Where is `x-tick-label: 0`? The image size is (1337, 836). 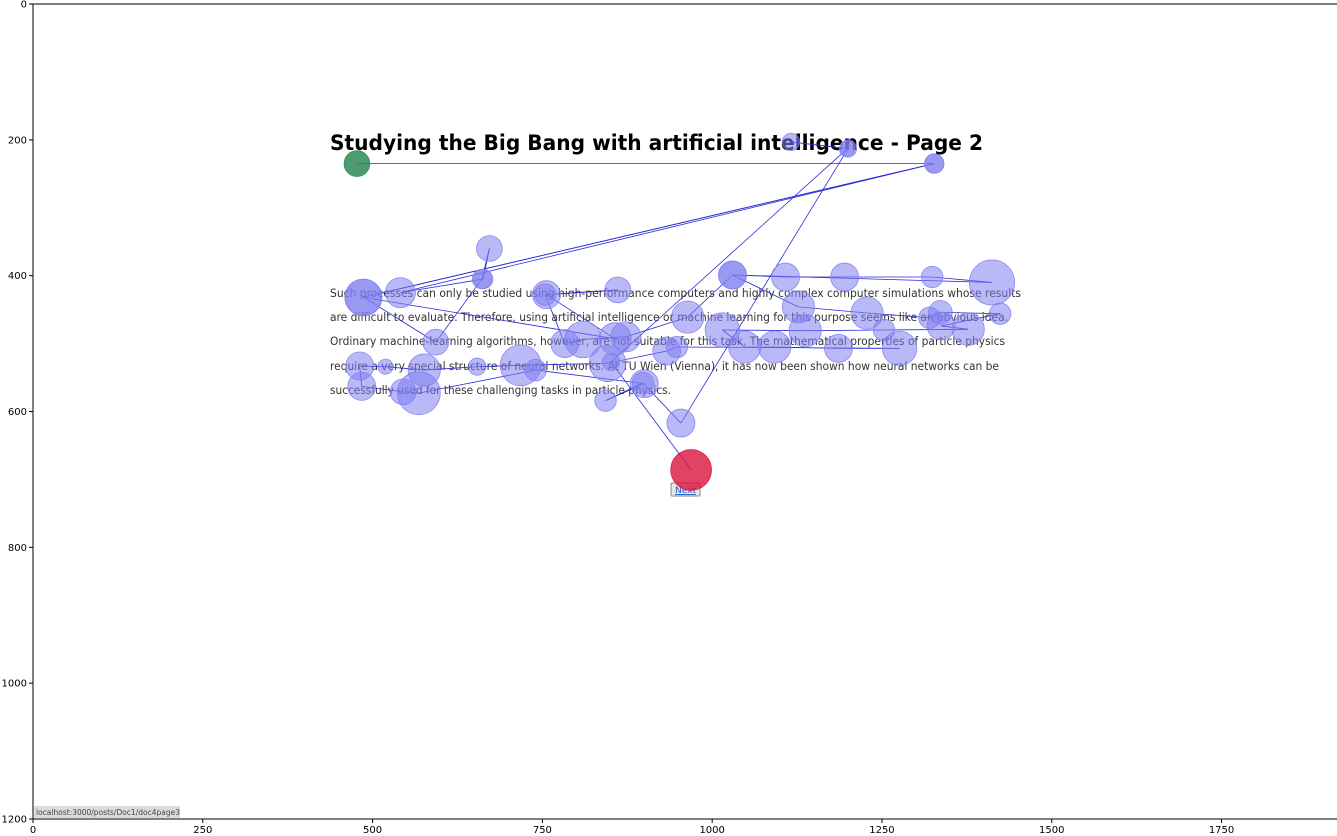 x-tick-label: 0 is located at coordinates (33, 830).